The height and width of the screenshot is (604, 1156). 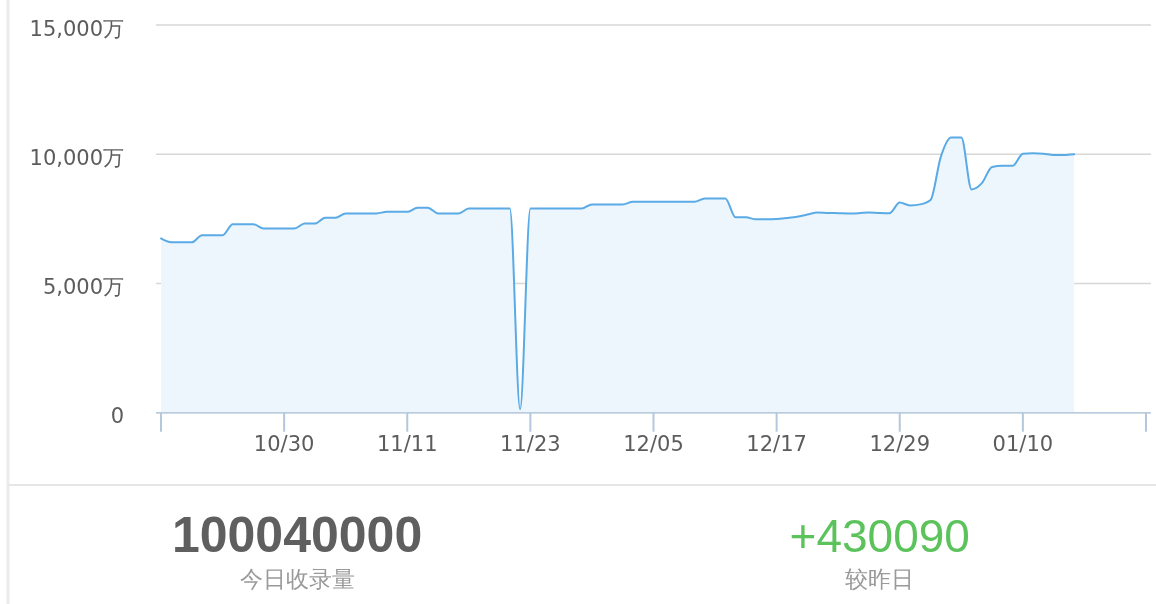 I want to click on x-tick-label: 11/11, so click(x=407, y=443).